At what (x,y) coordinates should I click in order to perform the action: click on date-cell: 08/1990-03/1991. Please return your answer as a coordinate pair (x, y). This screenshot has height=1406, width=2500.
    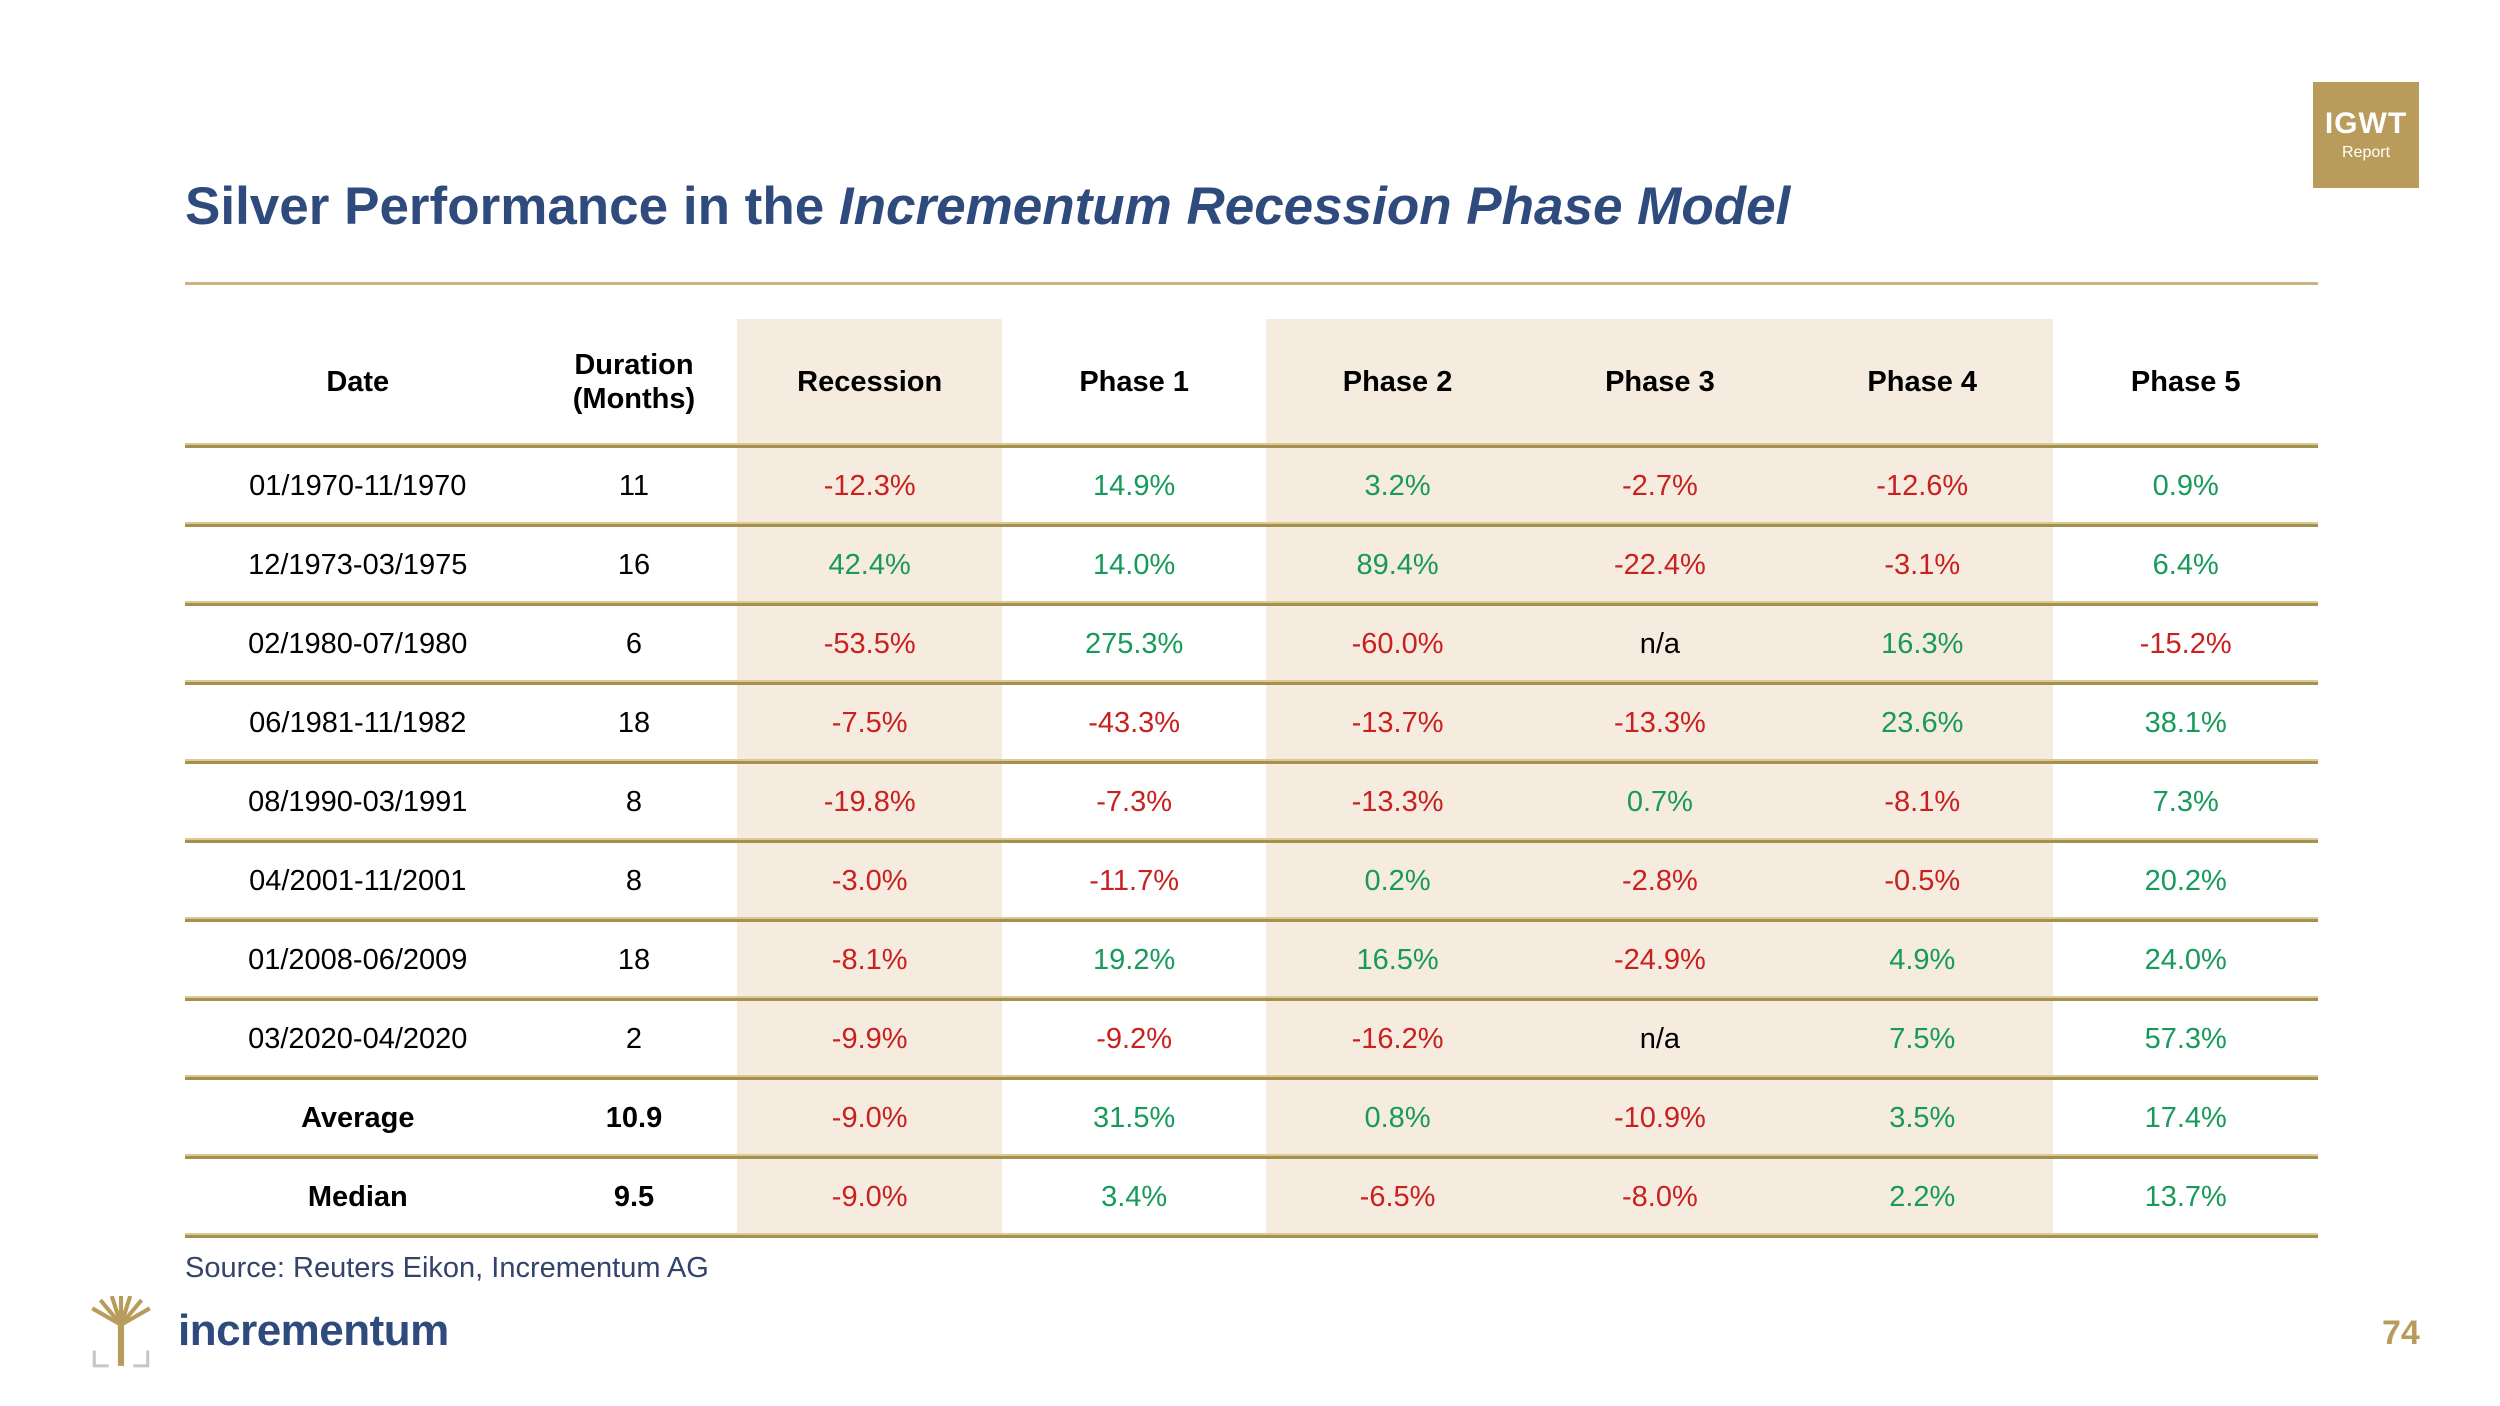
    Looking at the image, I should click on (358, 802).